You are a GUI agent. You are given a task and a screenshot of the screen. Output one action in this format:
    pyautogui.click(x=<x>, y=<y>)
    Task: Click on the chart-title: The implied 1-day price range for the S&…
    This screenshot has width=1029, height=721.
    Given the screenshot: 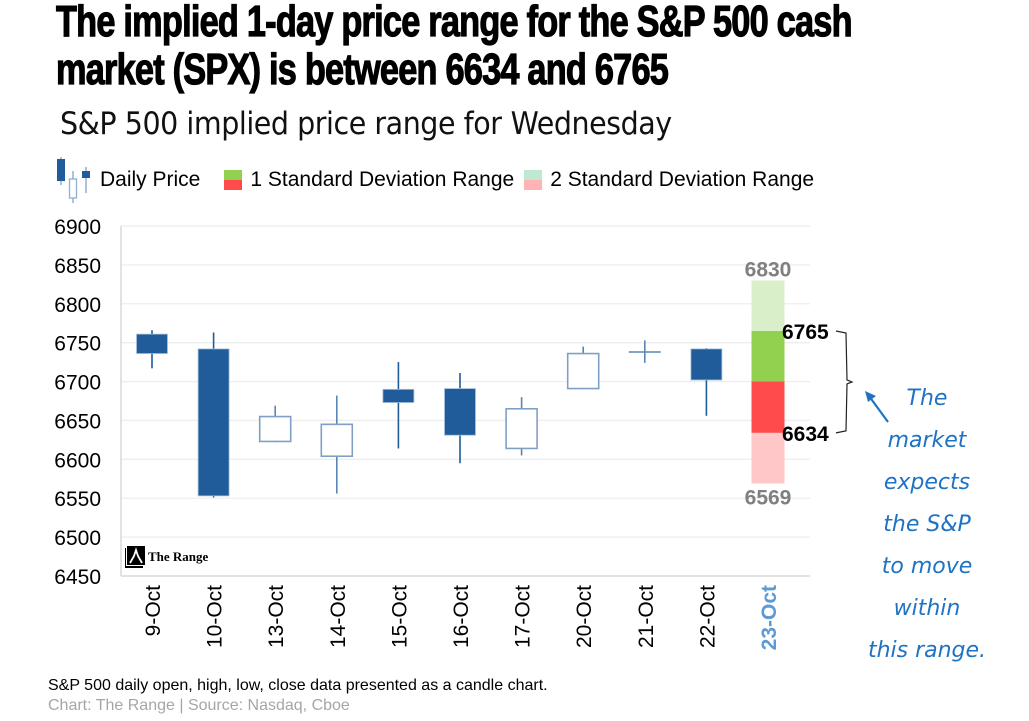 What is the action you would take?
    pyautogui.click(x=485, y=48)
    